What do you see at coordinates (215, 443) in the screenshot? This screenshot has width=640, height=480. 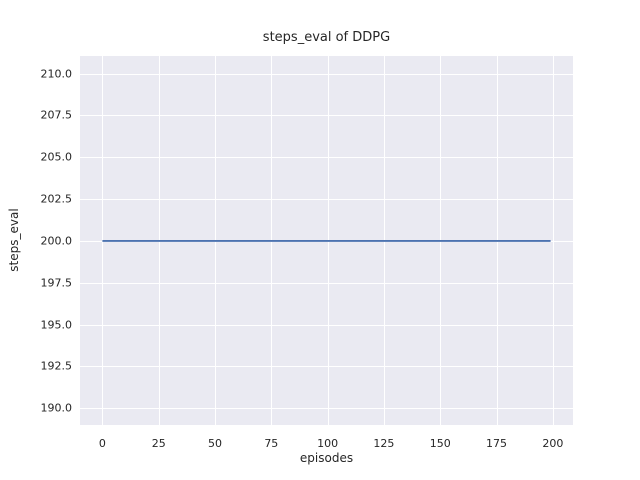 I see `x-tick-label: 50` at bounding box center [215, 443].